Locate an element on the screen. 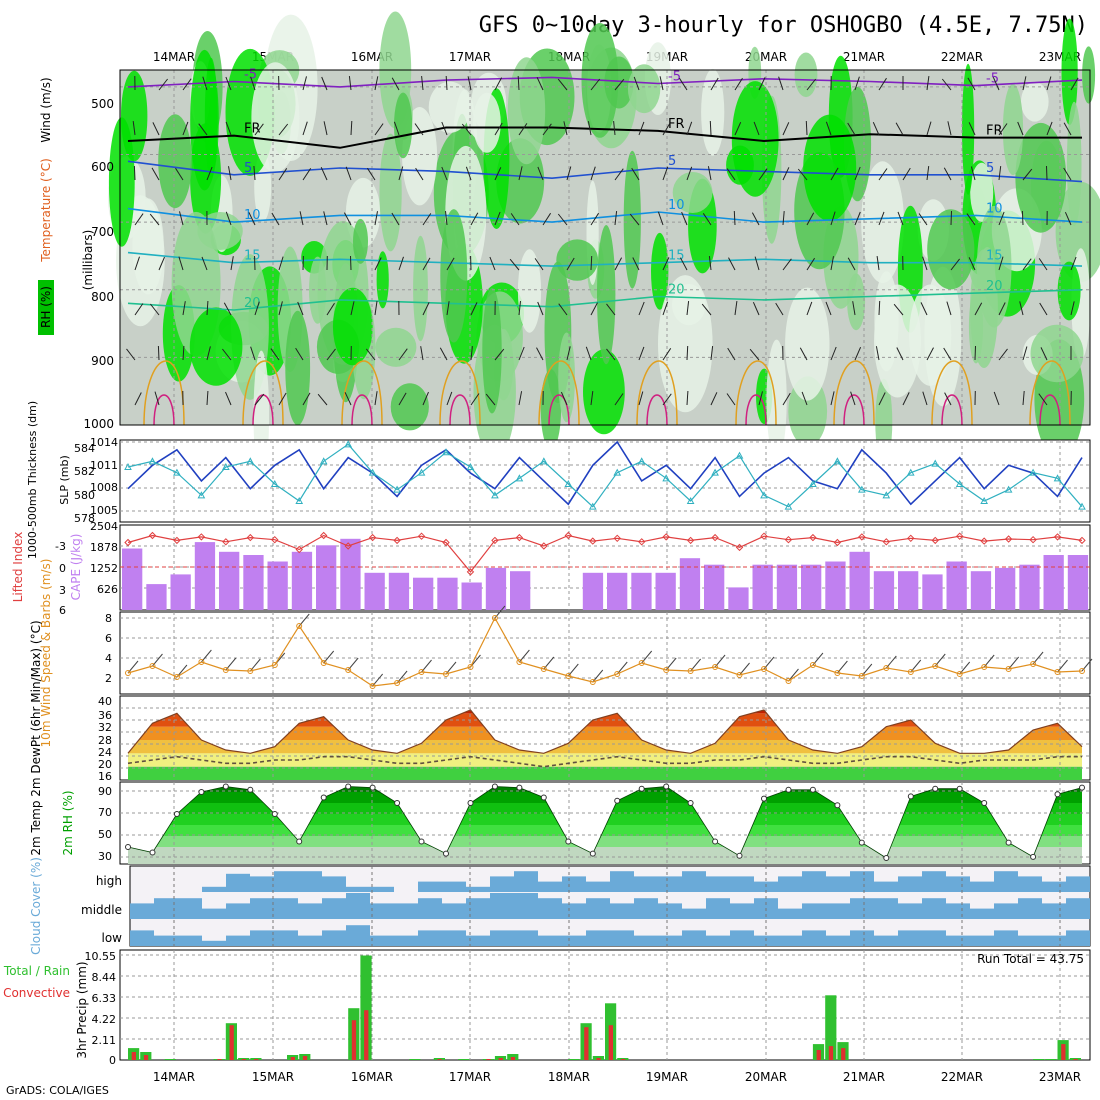 This screenshot has width=1100, height=1100. top-date-label: 21MAR is located at coordinates (864, 57).